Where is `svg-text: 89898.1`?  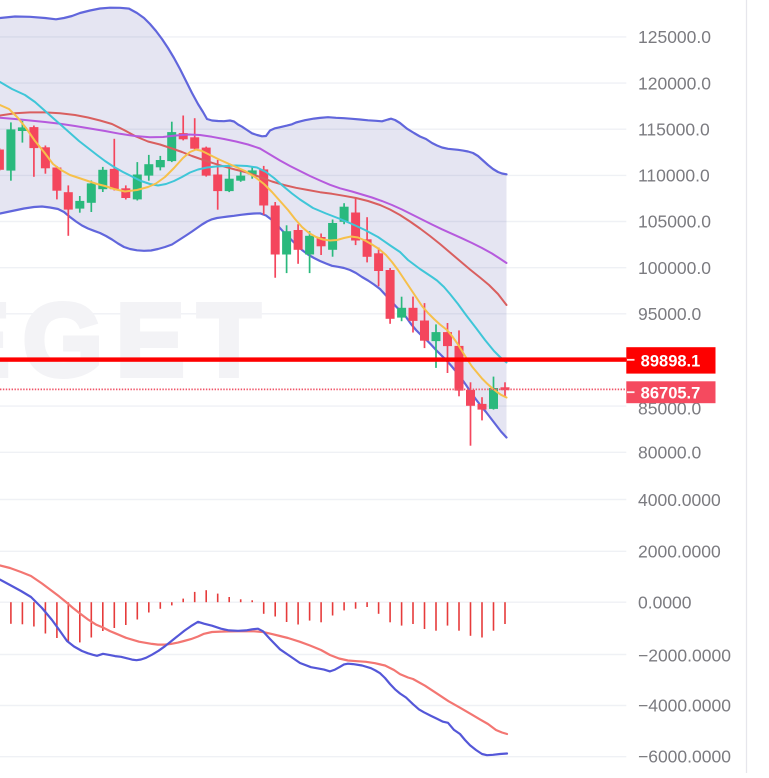 svg-text: 89898.1 is located at coordinates (671, 362).